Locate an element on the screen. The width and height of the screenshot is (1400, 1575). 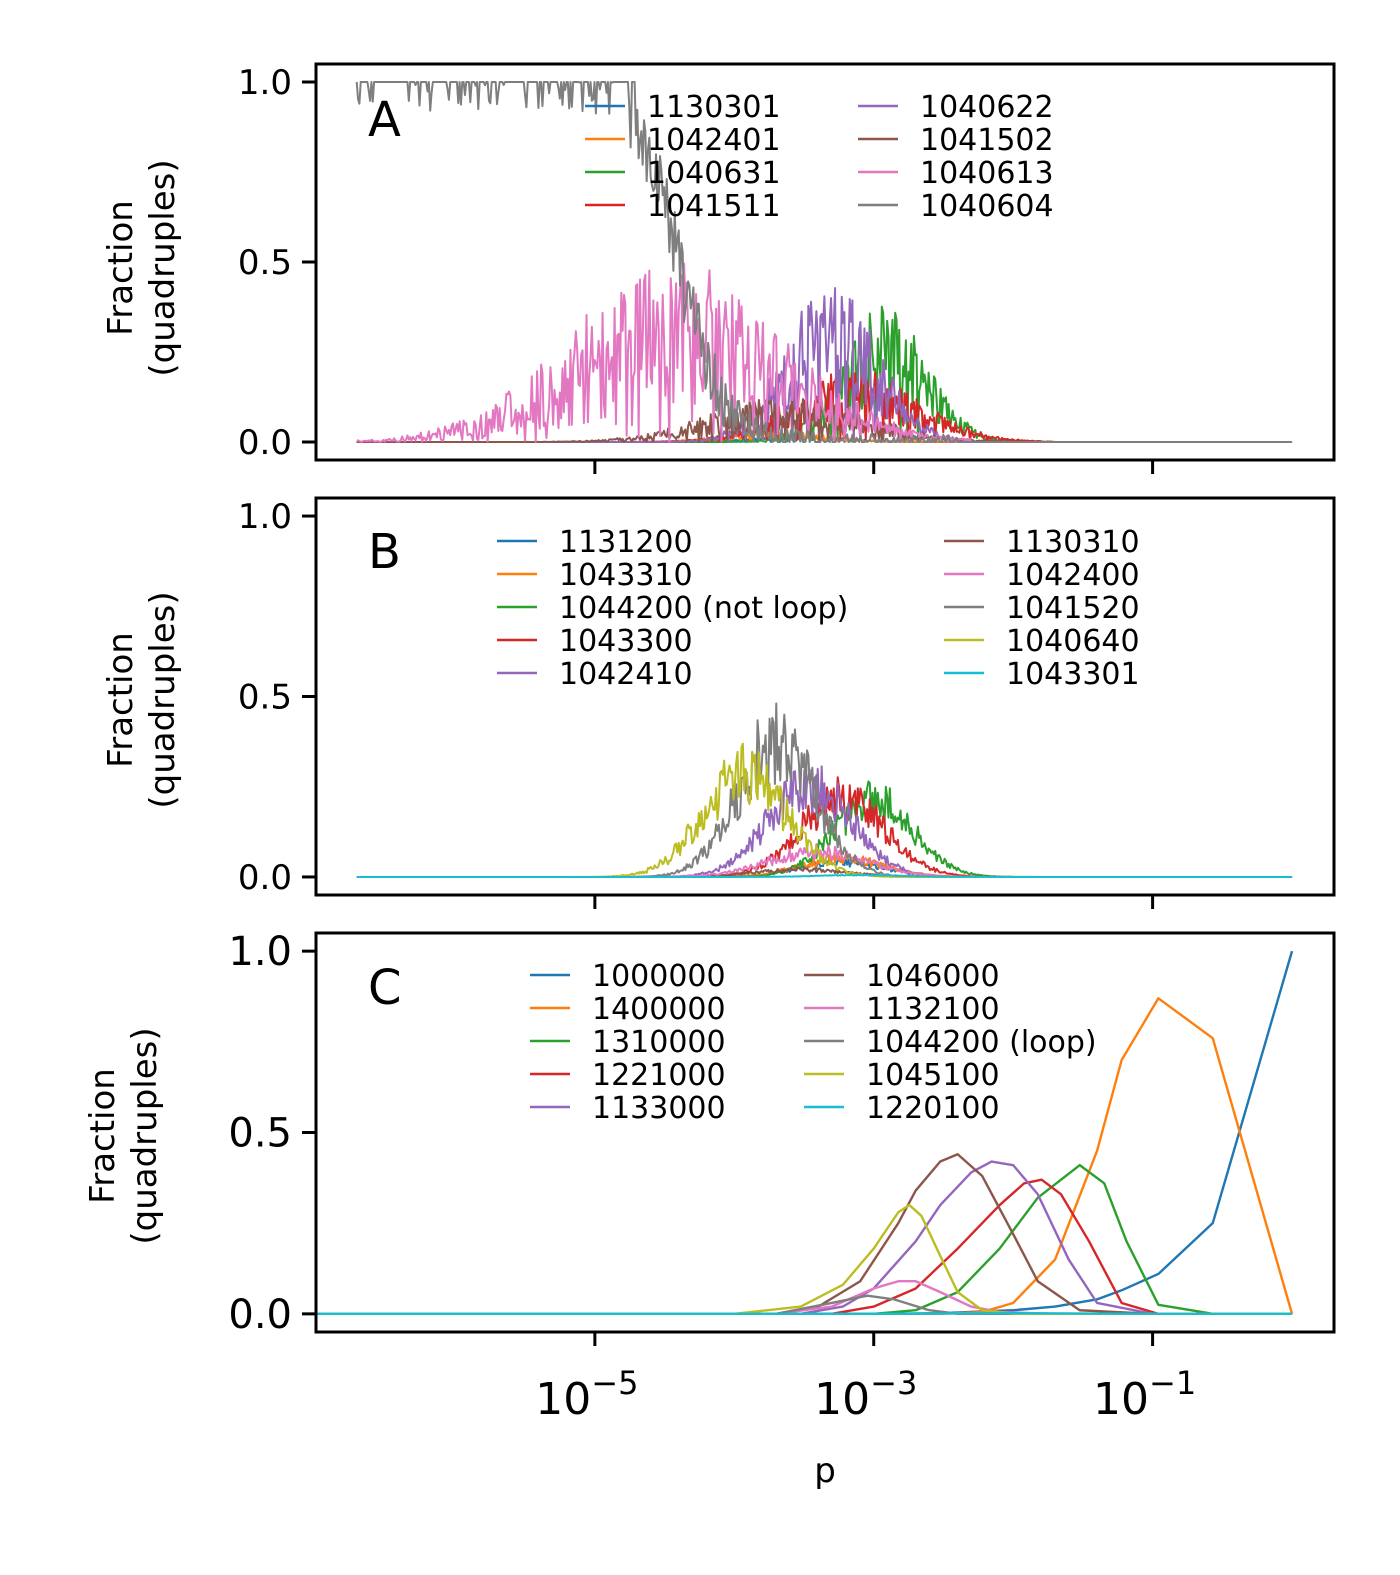
legend-item-b-1043300: 1043300 is located at coordinates (595, 641).